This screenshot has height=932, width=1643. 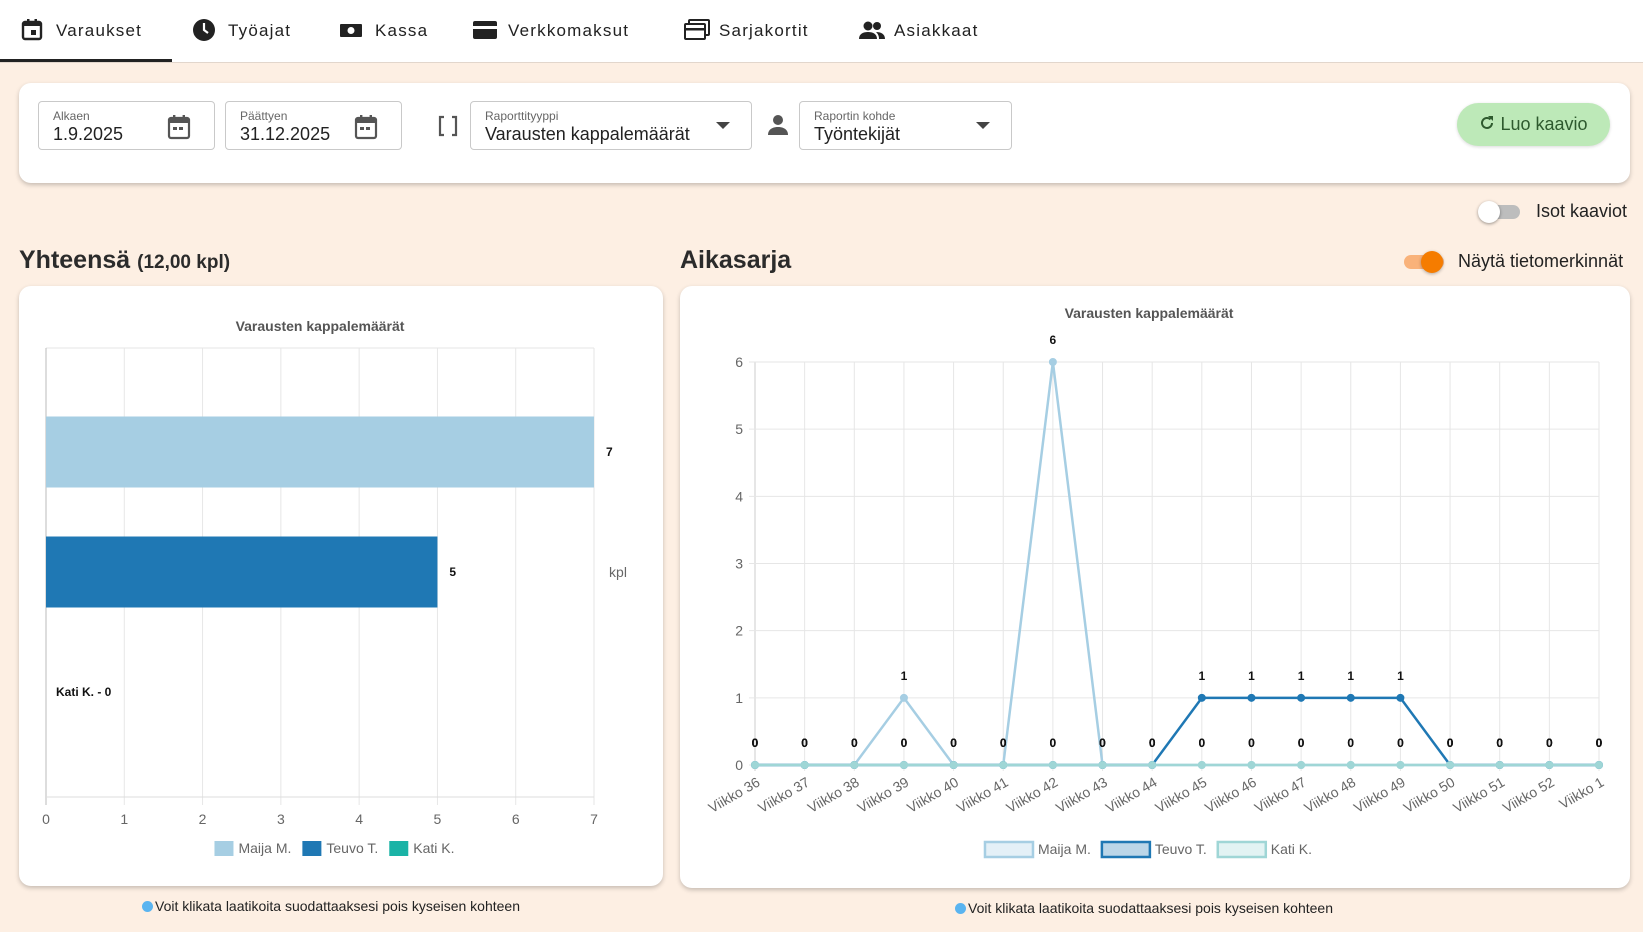 I want to click on report-type-select: Raporttityyppi Varausten kappalemäärät, so click(x=611, y=125).